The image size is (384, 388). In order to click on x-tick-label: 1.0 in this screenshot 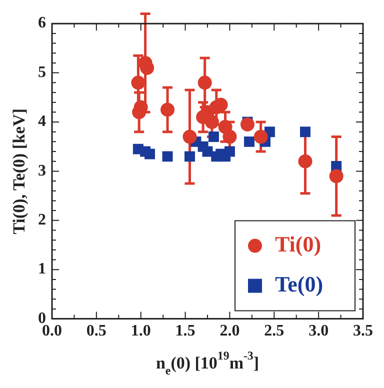, I will do `click(140, 331)`.